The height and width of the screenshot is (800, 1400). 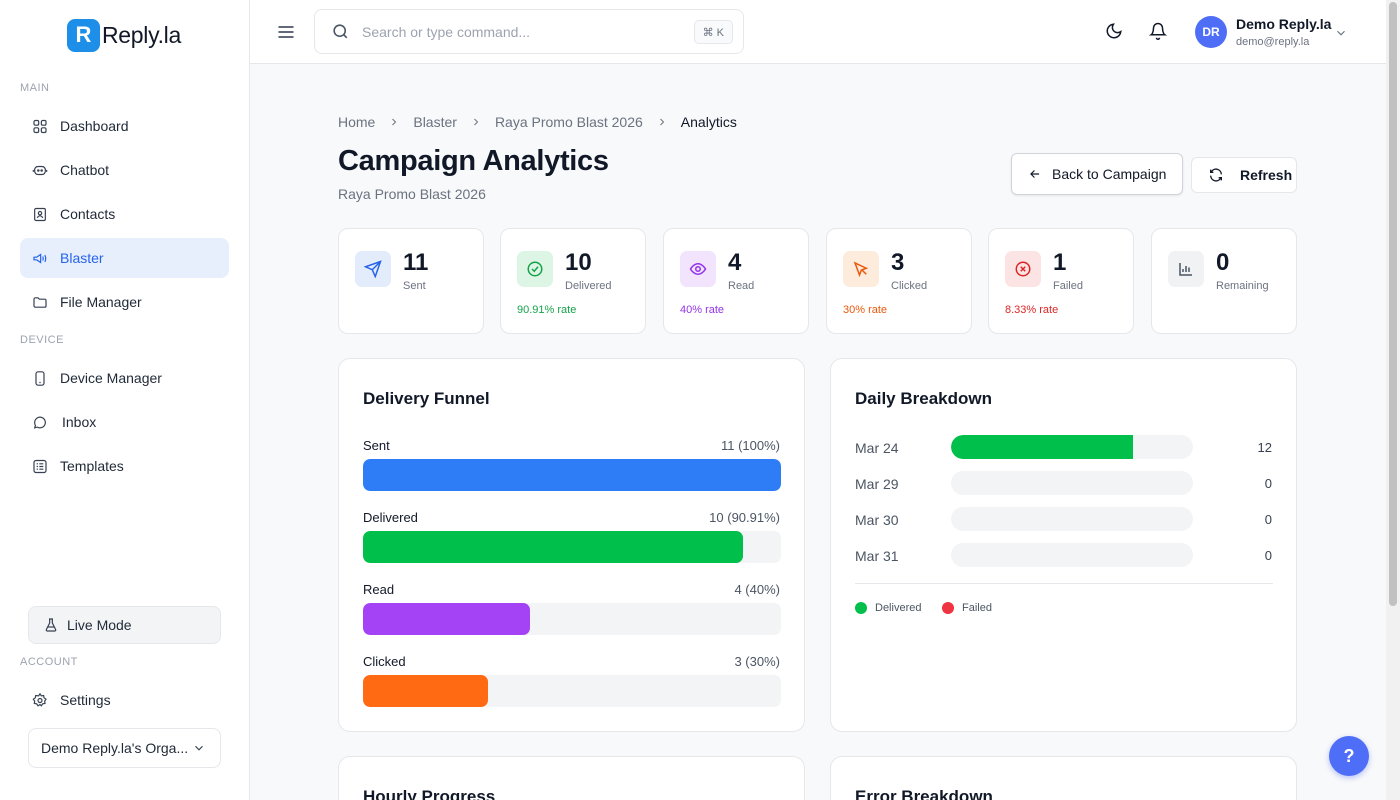 I want to click on legend-delivered: Delivered, so click(x=888, y=608).